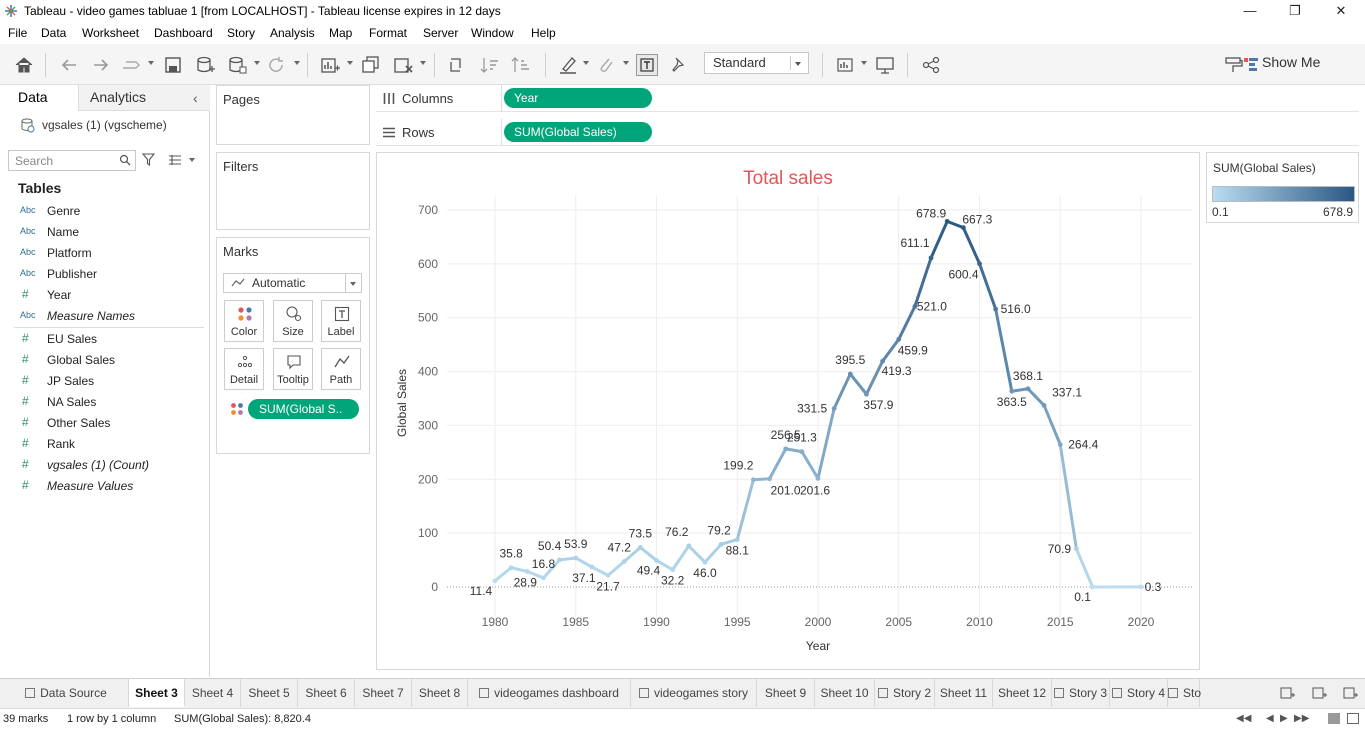  I want to click on field-global-sales: # Global Sales, so click(102, 360).